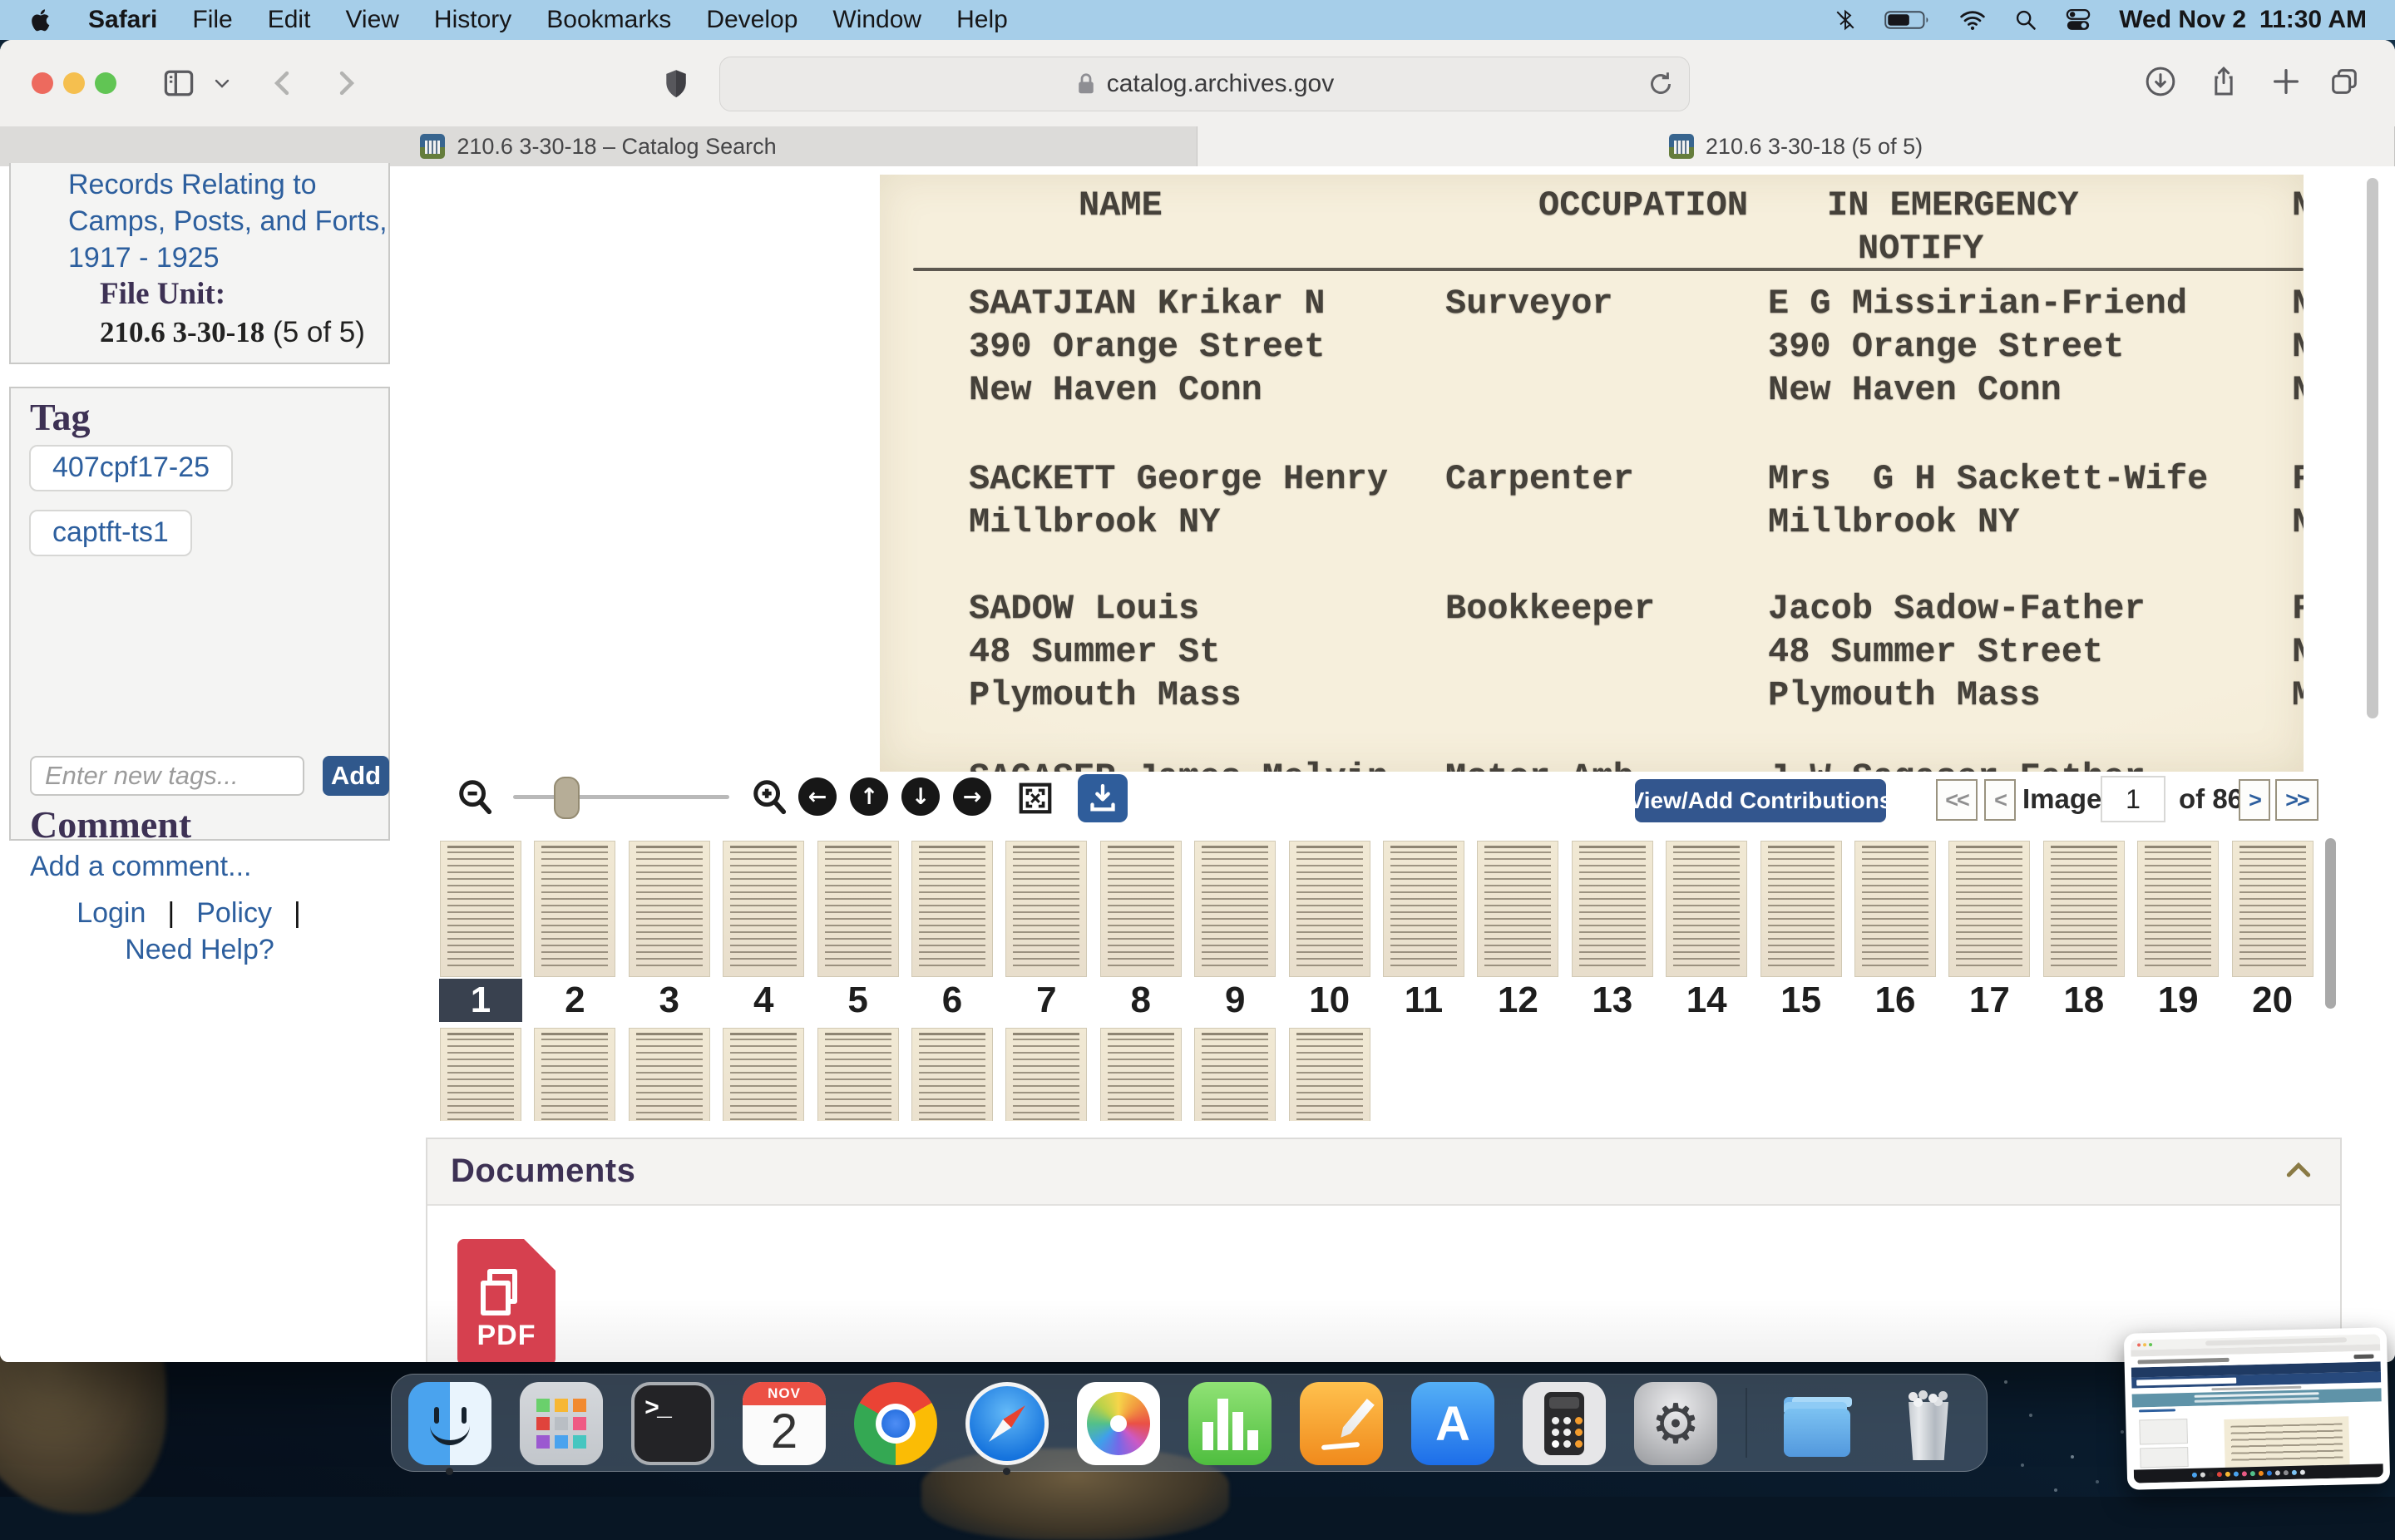  I want to click on fullscreen-icon, so click(1035, 798).